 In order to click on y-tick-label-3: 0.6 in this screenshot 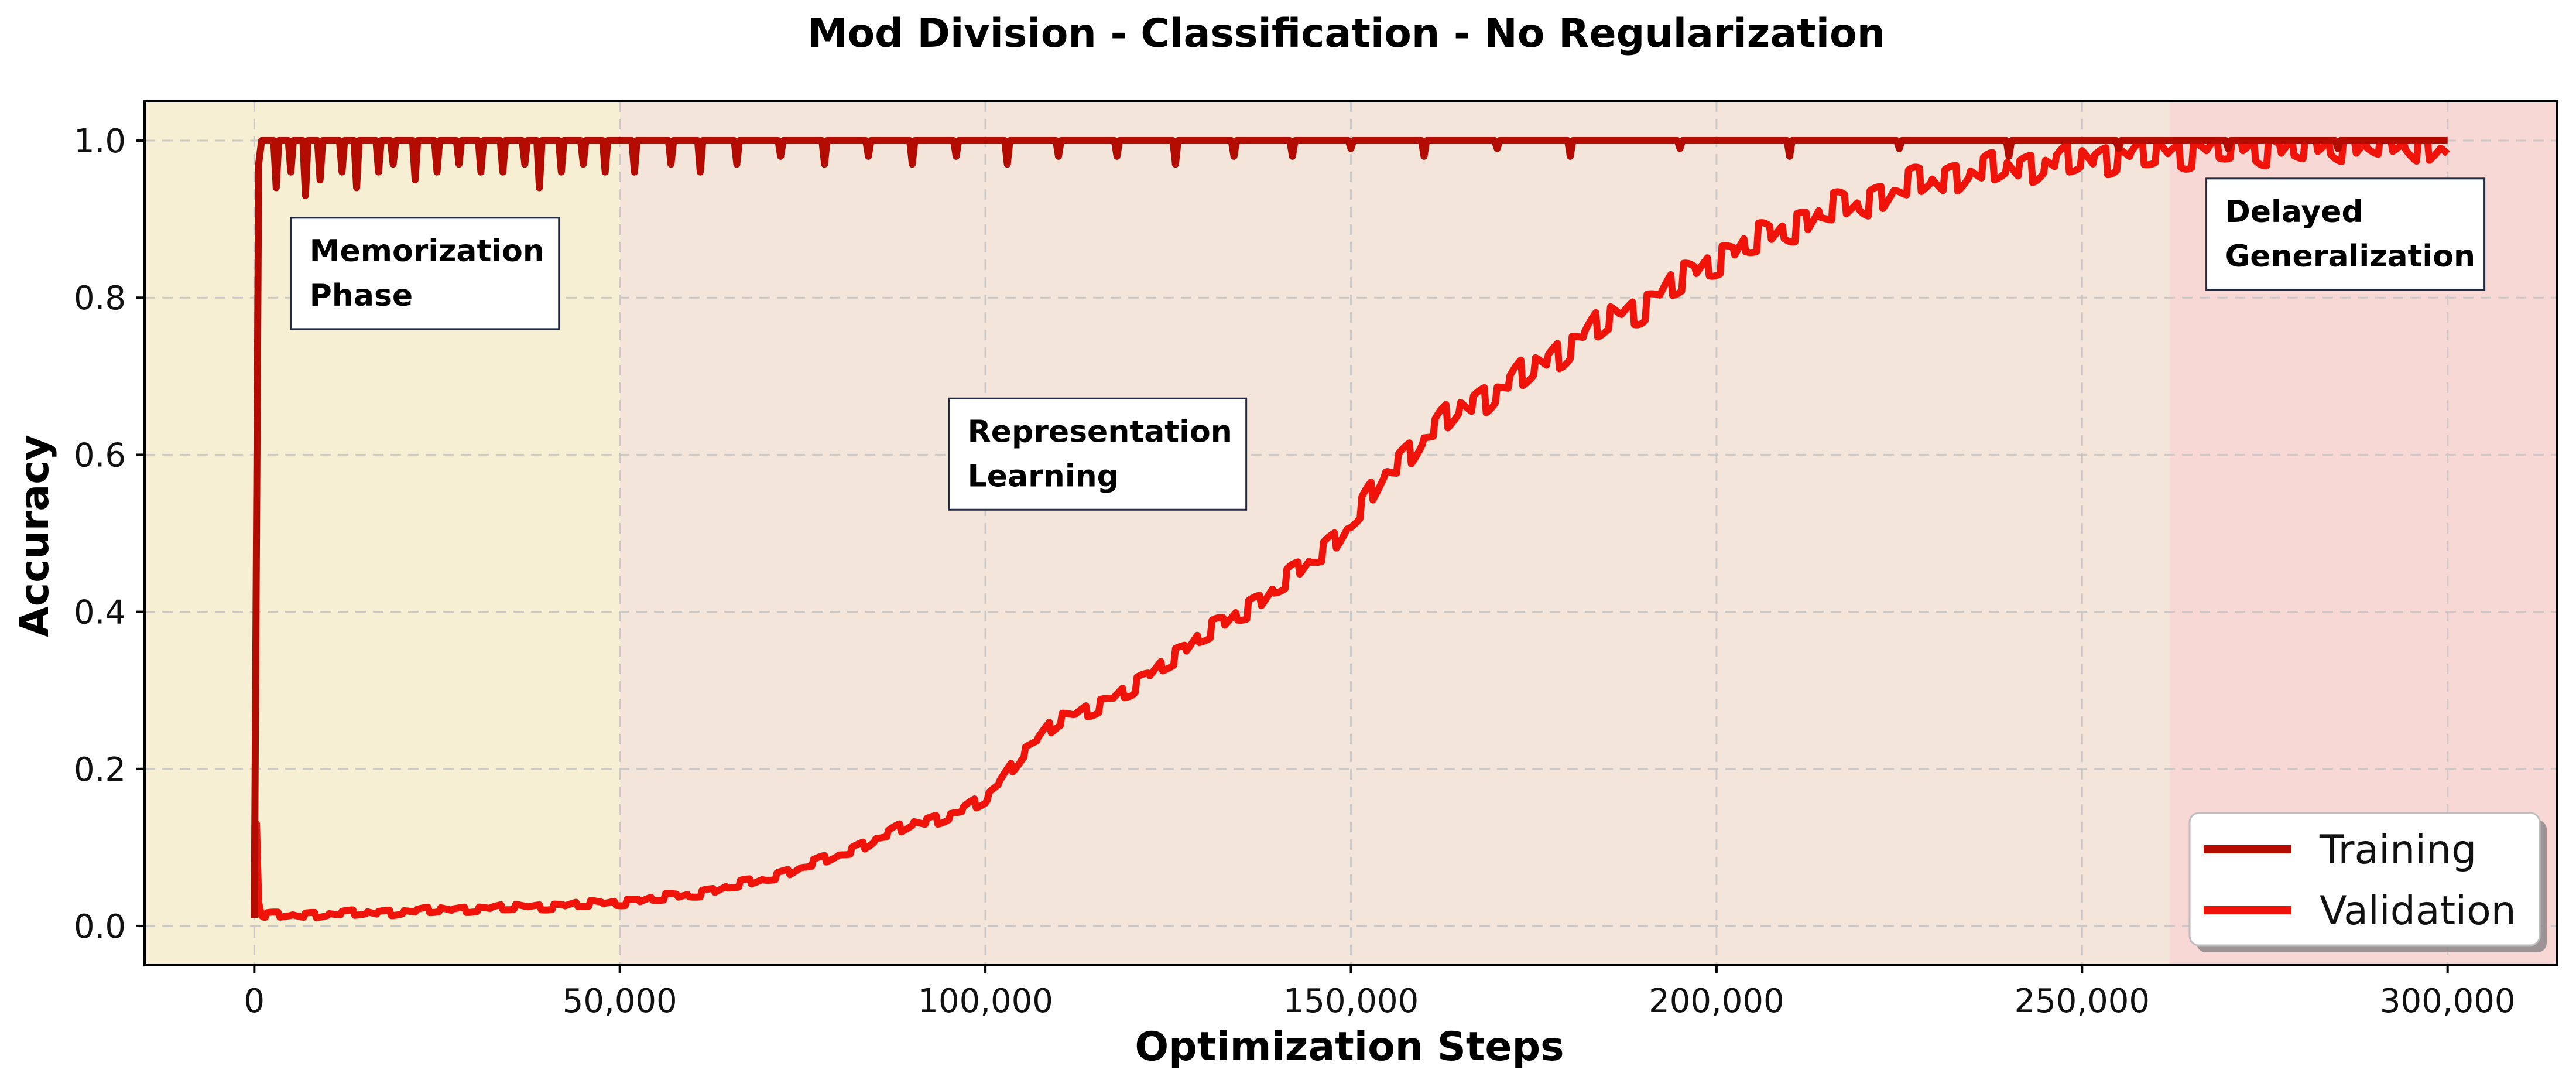, I will do `click(100, 455)`.